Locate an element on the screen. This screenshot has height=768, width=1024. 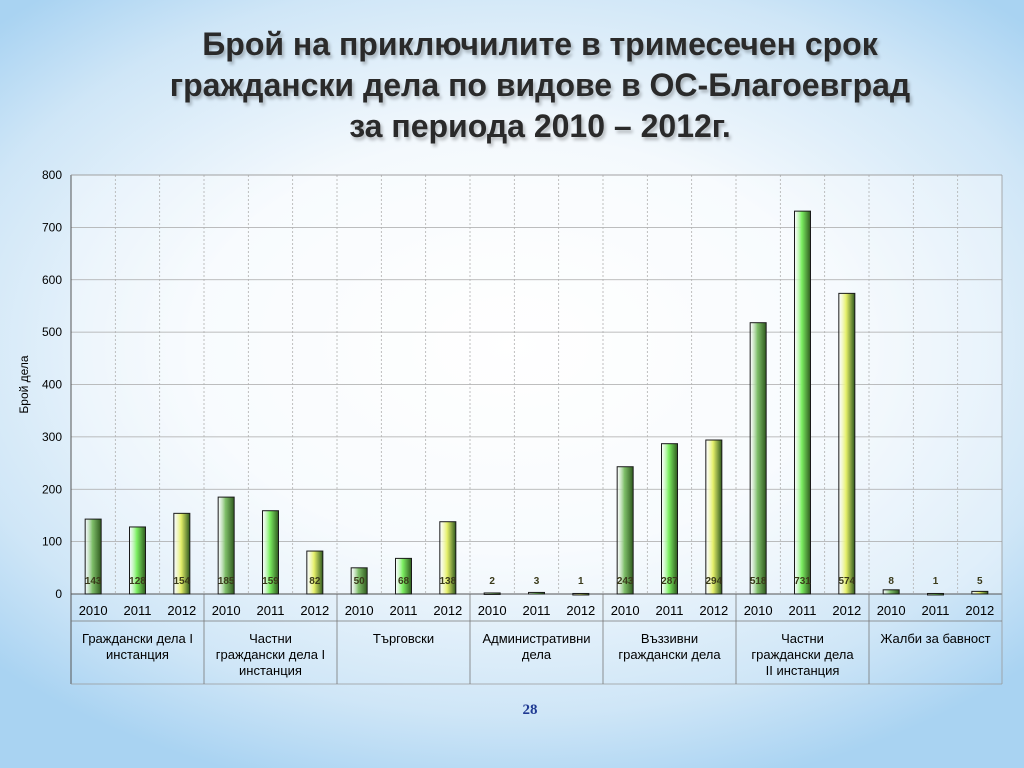
data-label: 243 is located at coordinates (625, 581).